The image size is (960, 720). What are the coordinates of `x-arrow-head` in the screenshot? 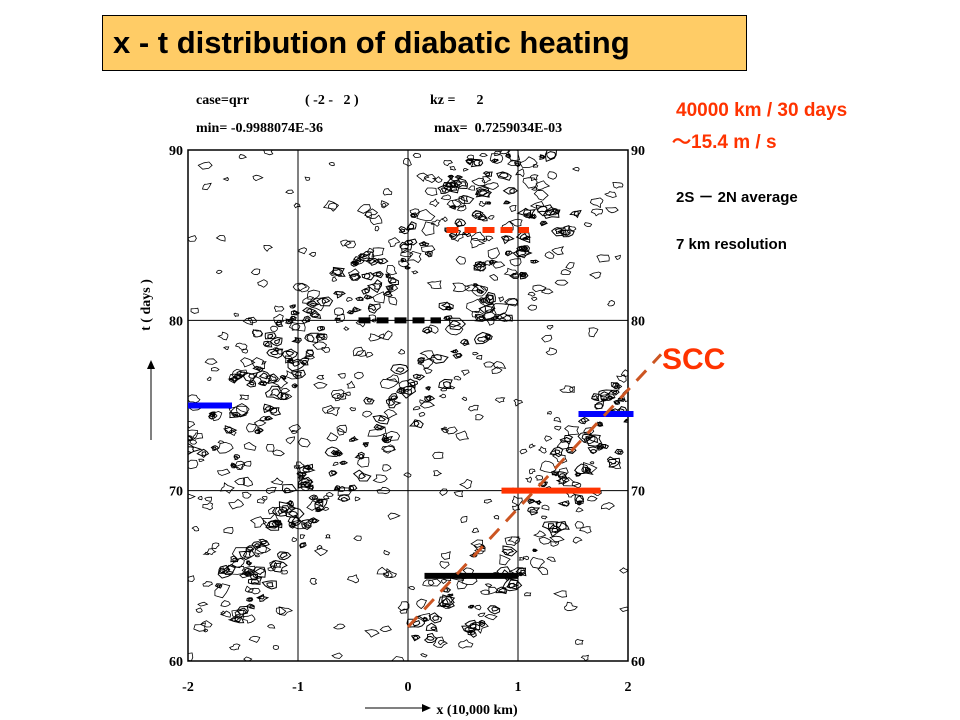 It's located at (426, 708).